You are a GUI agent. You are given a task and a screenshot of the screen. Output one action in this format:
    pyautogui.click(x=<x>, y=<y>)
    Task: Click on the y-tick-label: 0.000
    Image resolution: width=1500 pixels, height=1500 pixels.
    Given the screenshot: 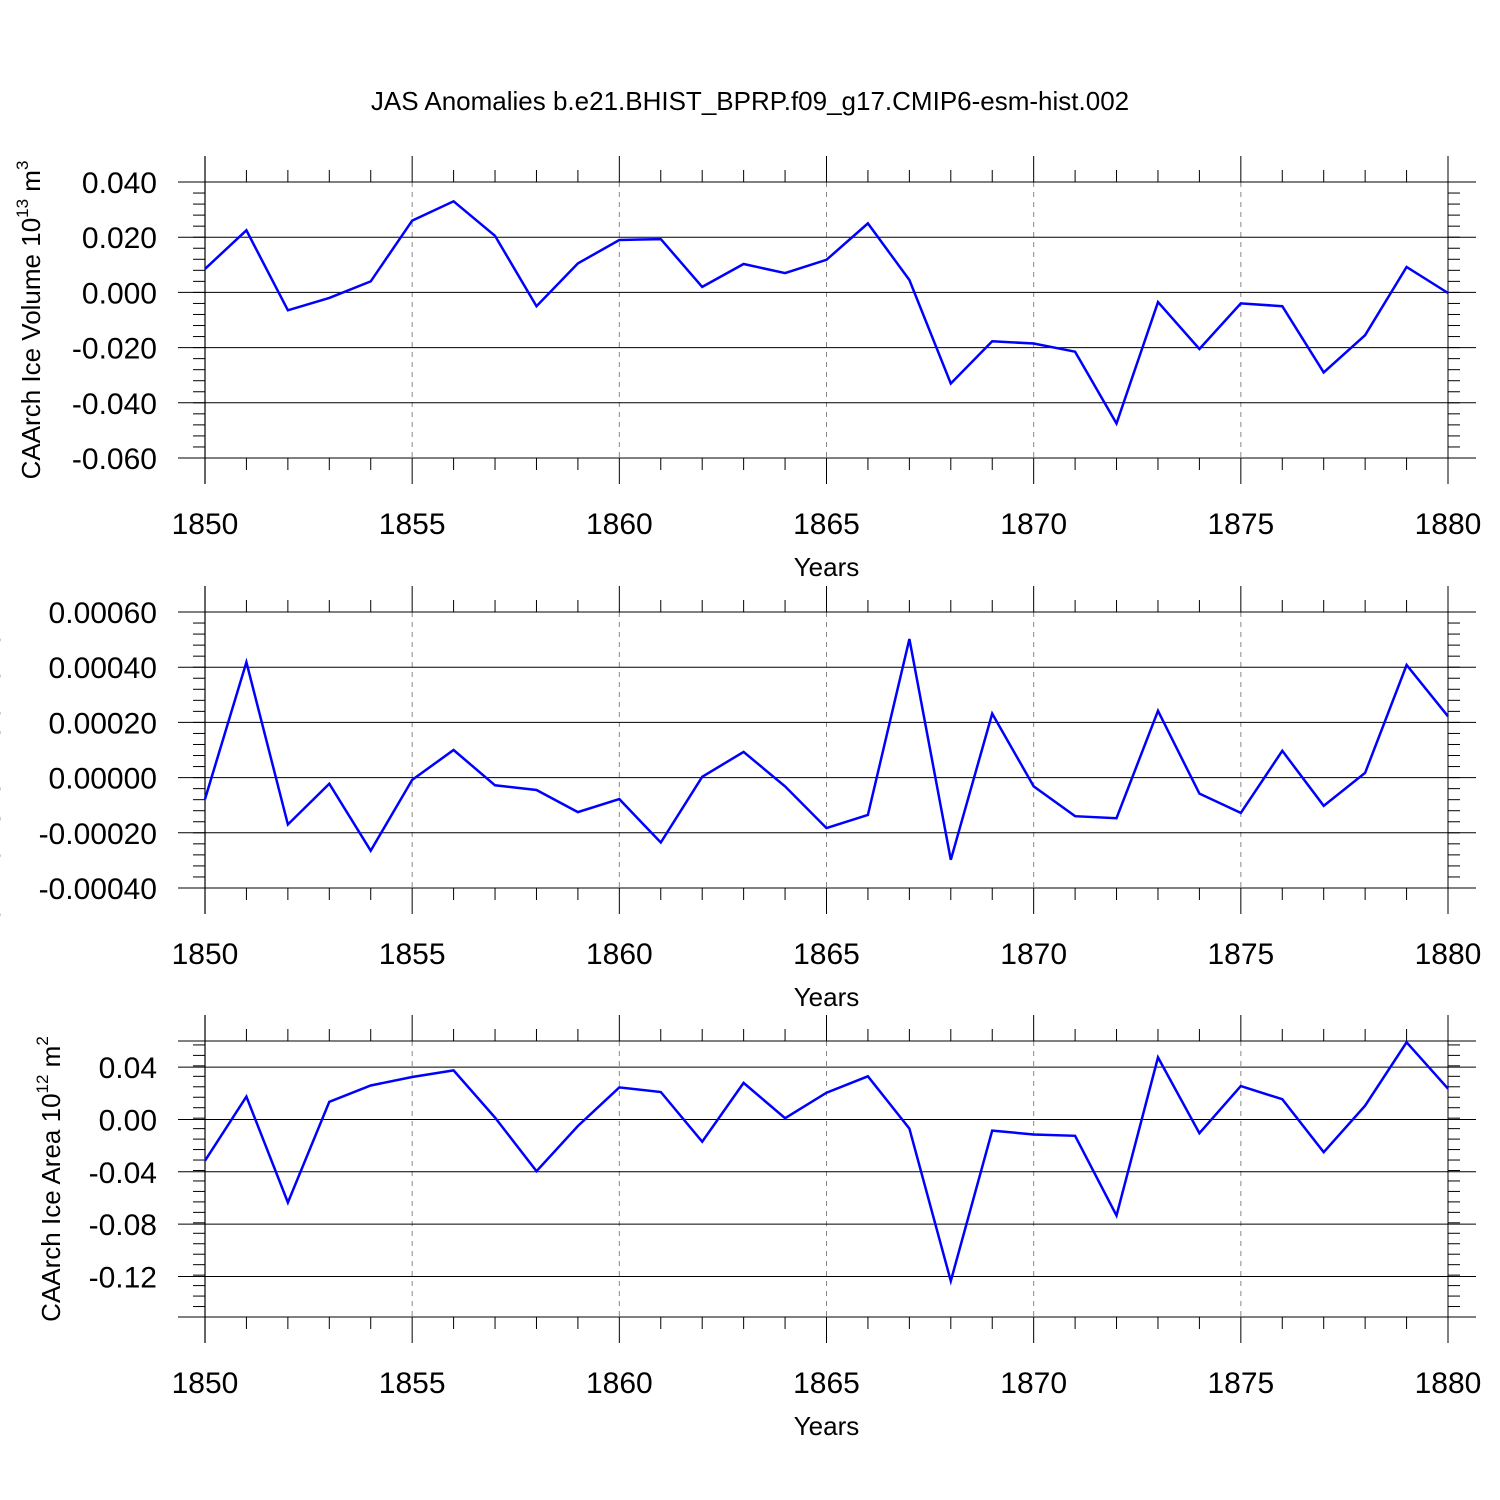 What is the action you would take?
    pyautogui.click(x=119, y=293)
    